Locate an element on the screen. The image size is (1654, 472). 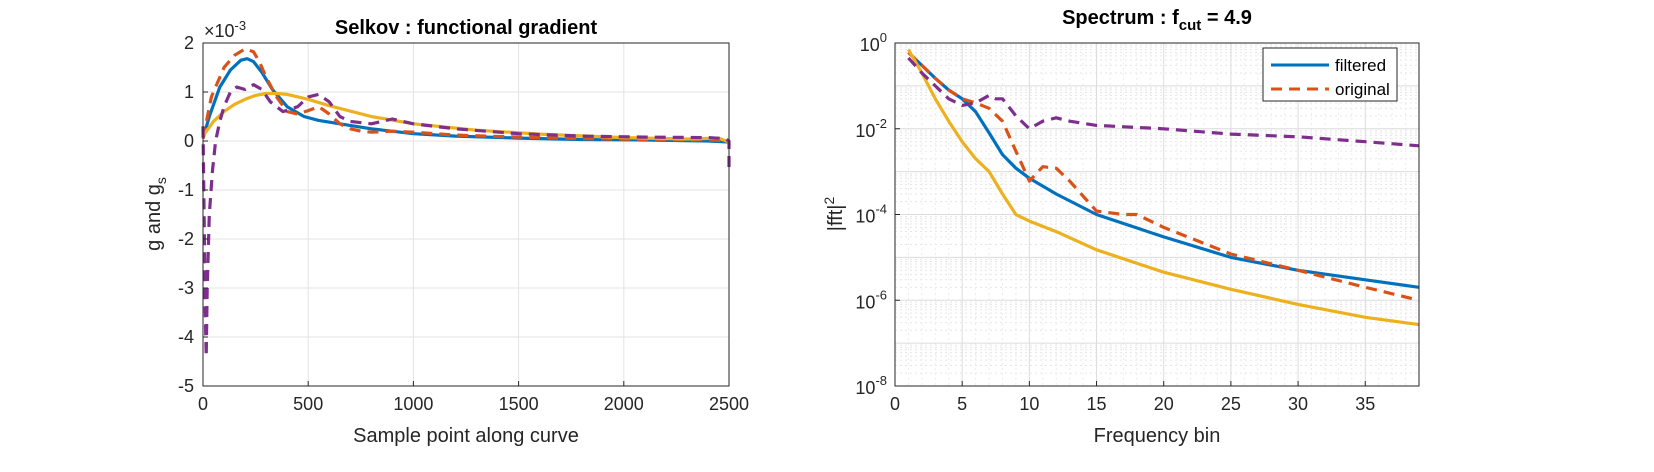
spectrum-x-tick-label: 5 is located at coordinates (962, 404).